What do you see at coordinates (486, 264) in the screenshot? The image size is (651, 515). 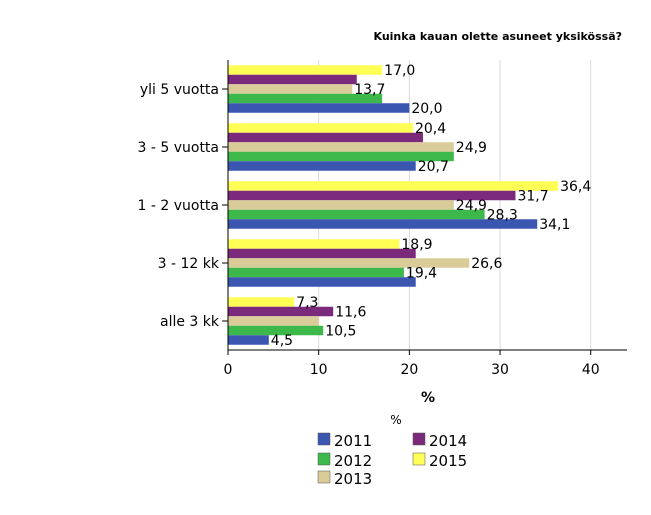 I see `value-label-2013-3: 26,6` at bounding box center [486, 264].